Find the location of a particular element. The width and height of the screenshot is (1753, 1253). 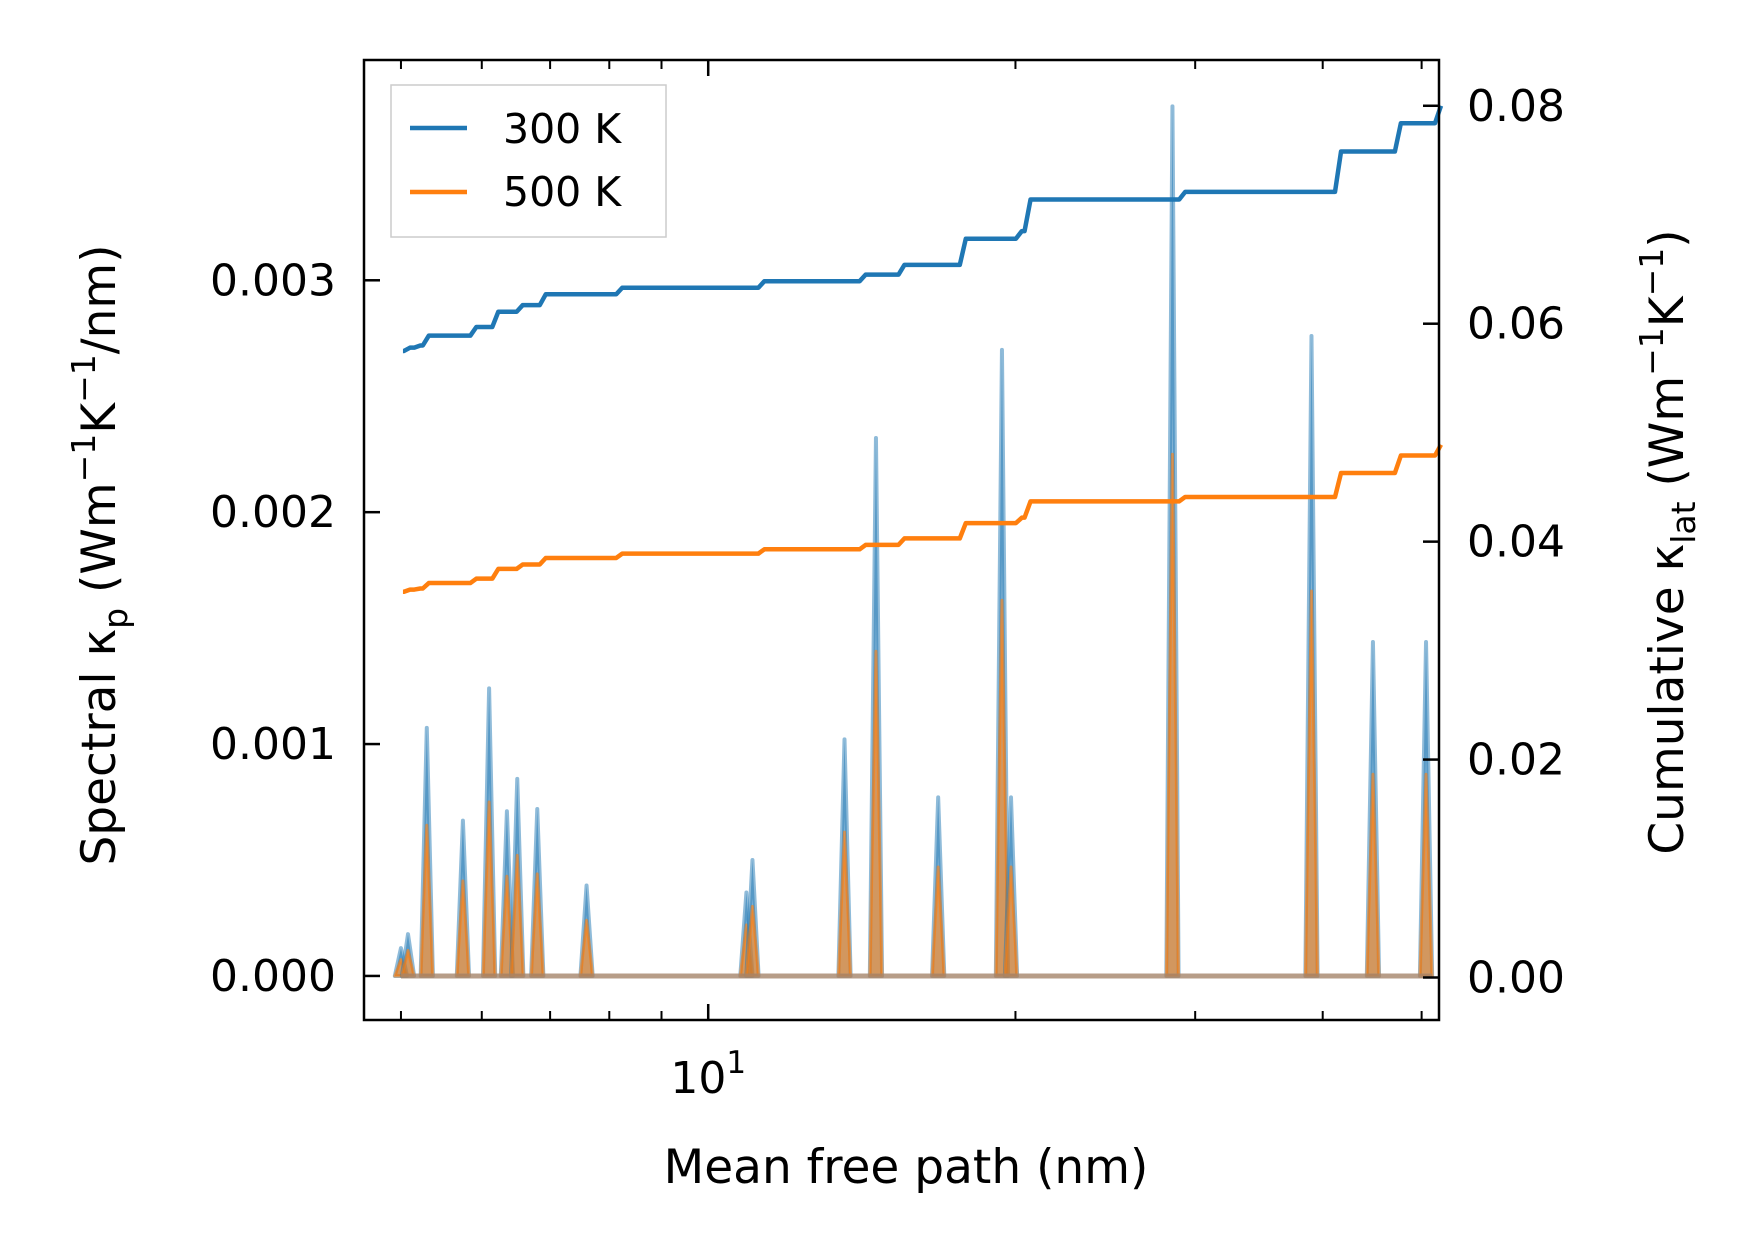

cumulative-300k-line is located at coordinates (922, 229).